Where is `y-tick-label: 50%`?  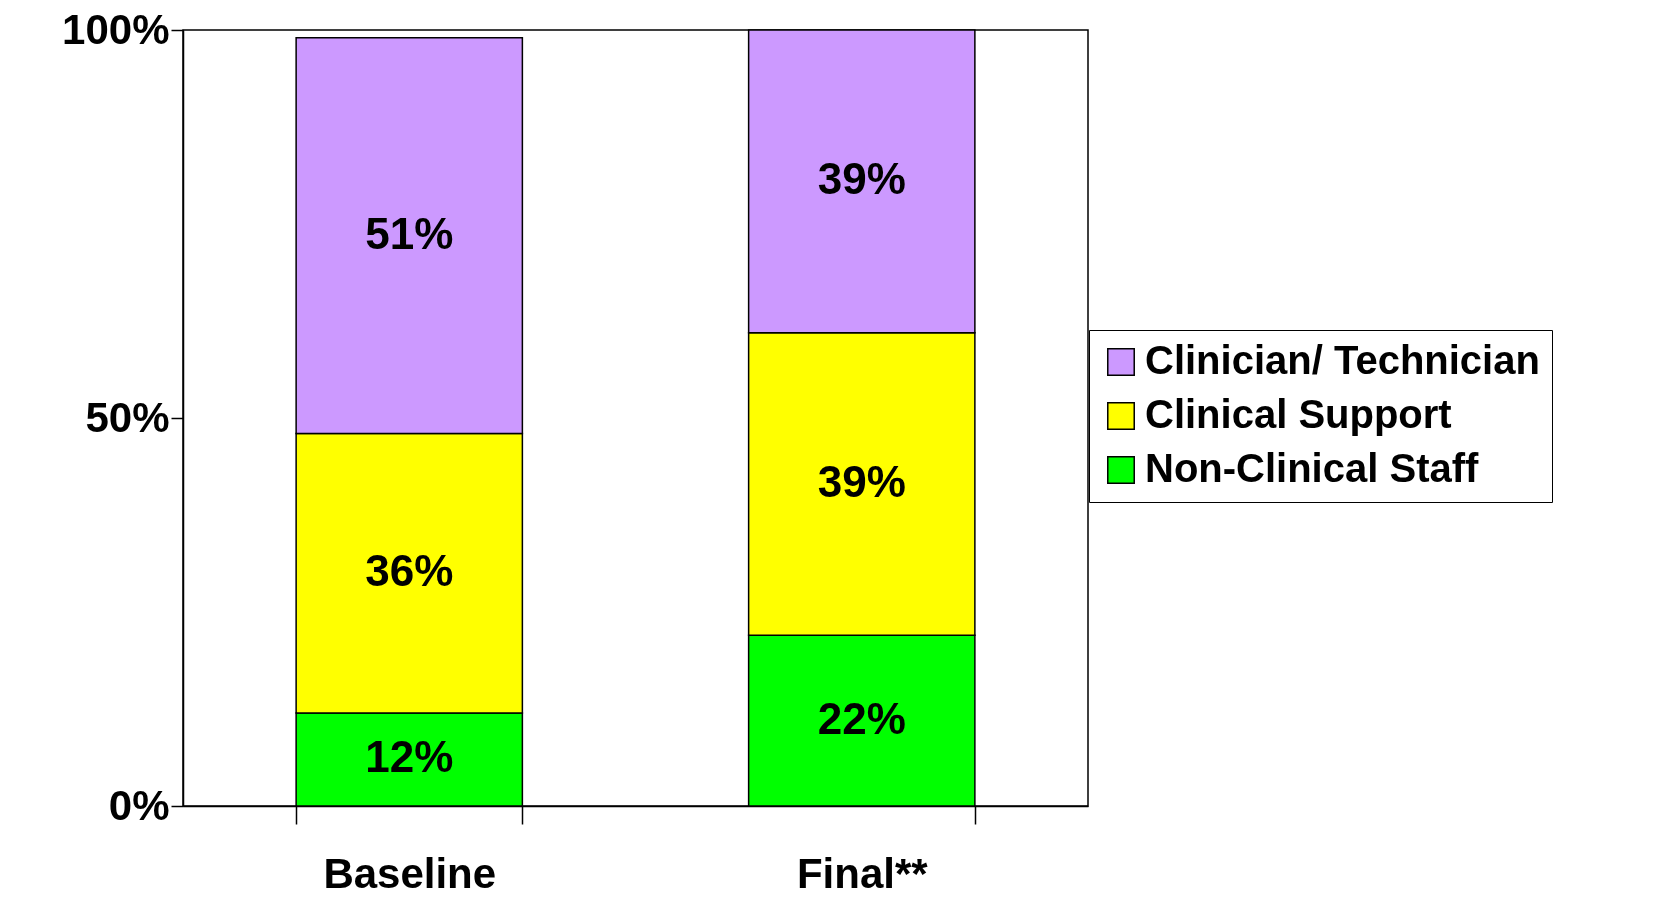
y-tick-label: 50% is located at coordinates (127, 417).